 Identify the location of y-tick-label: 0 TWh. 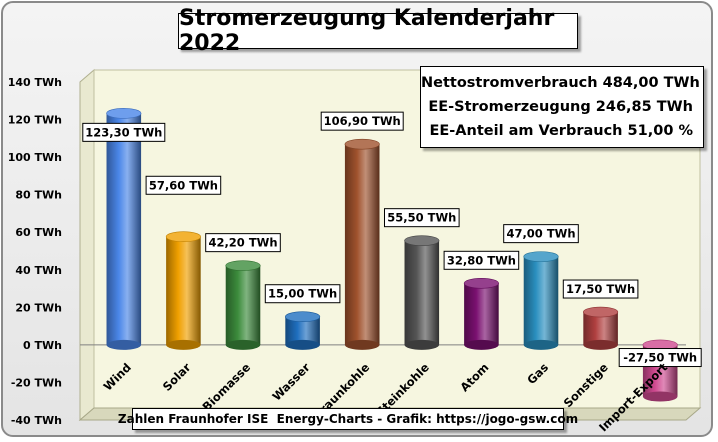
(42, 345).